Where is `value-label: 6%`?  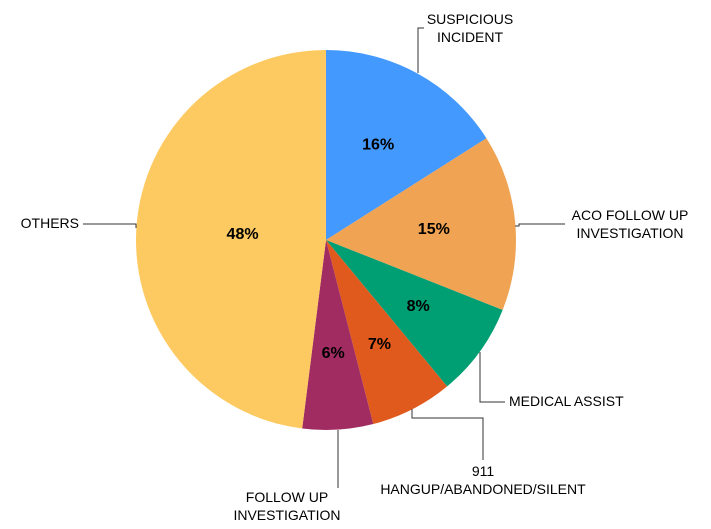
value-label: 6% is located at coordinates (333, 353).